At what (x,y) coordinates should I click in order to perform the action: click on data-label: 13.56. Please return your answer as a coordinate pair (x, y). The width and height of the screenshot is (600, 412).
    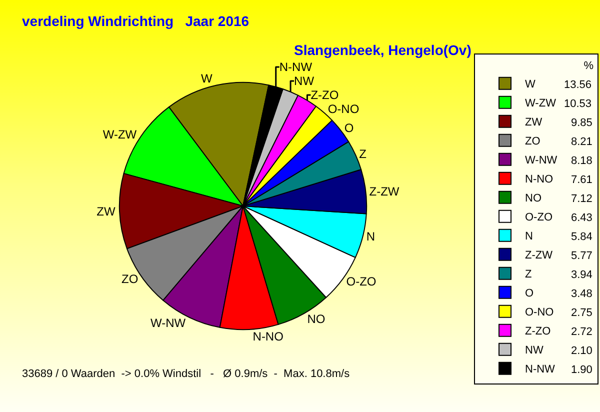
    Looking at the image, I should click on (578, 85).